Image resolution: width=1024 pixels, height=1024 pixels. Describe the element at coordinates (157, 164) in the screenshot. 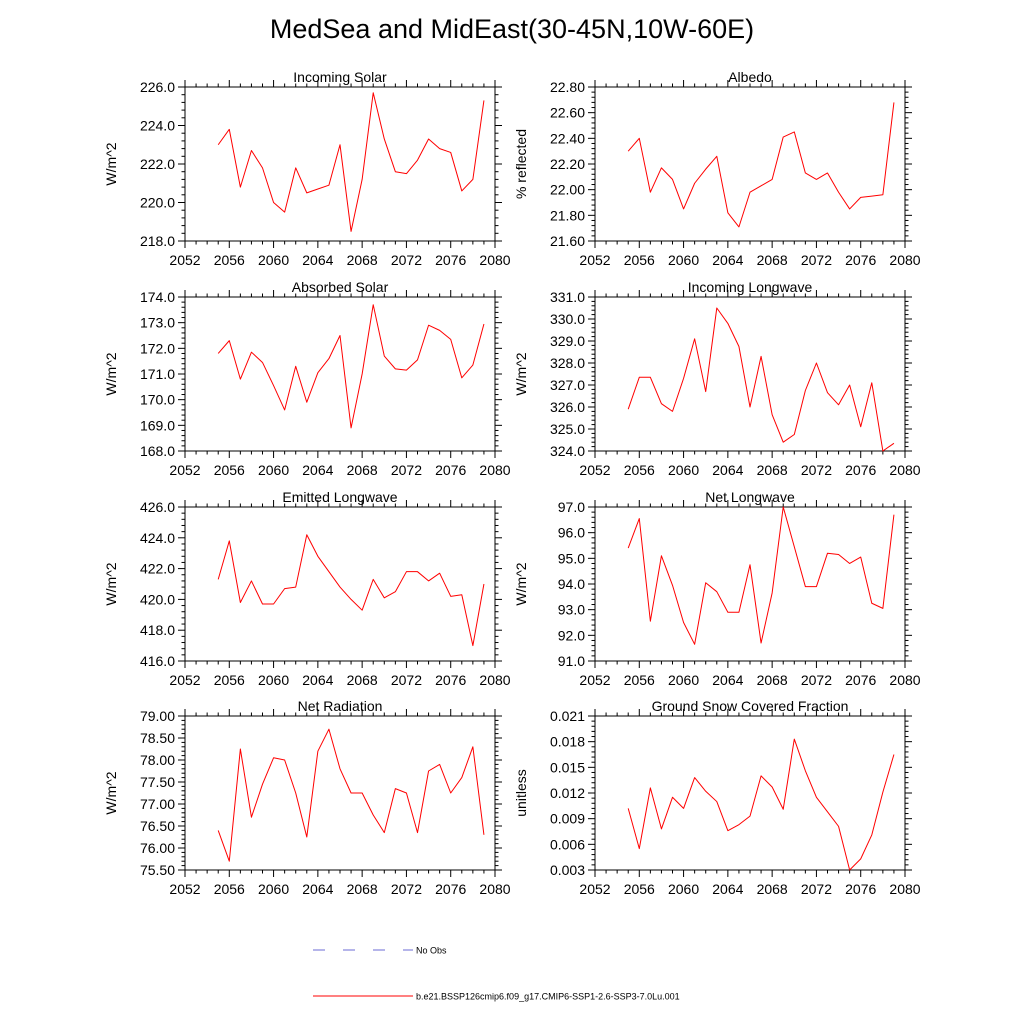

I see `y-tick-label: 222.0` at that location.